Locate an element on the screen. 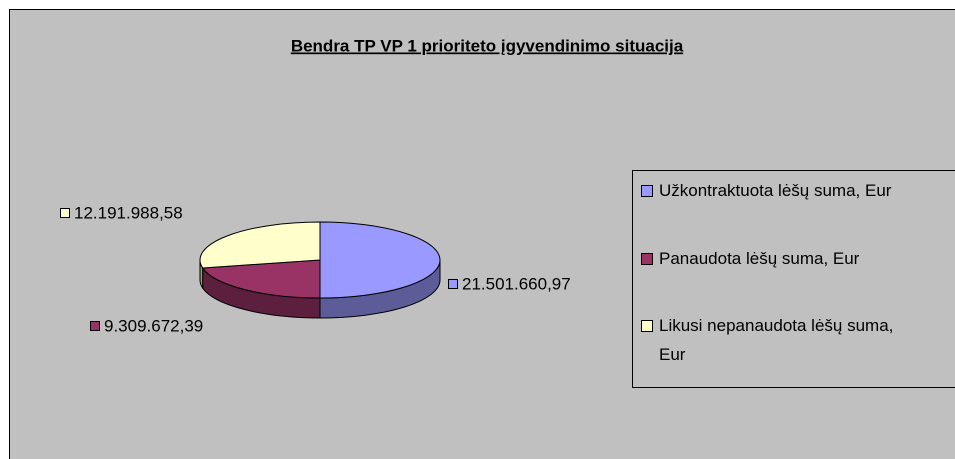 The height and width of the screenshot is (459, 955). legend-entry: Panaudota lėšų suma, Eur is located at coordinates (795, 258).